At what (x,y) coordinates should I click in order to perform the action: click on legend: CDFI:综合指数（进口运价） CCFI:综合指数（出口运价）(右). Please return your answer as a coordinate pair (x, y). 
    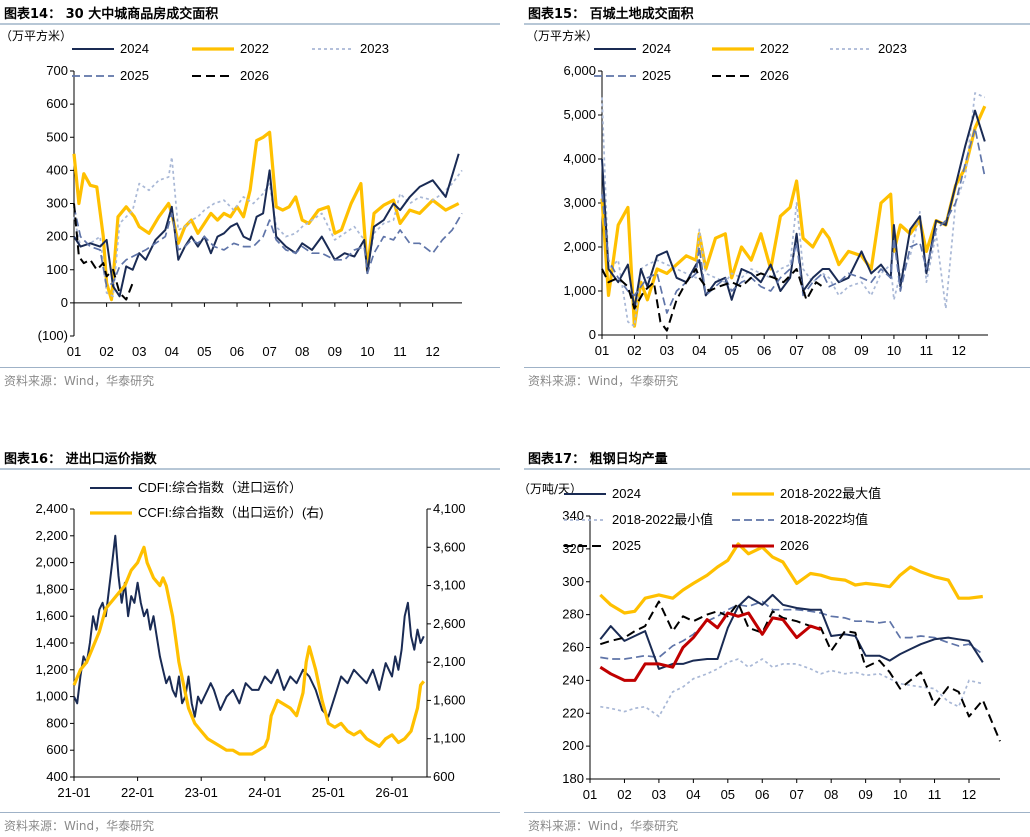
    Looking at the image, I should click on (207, 500).